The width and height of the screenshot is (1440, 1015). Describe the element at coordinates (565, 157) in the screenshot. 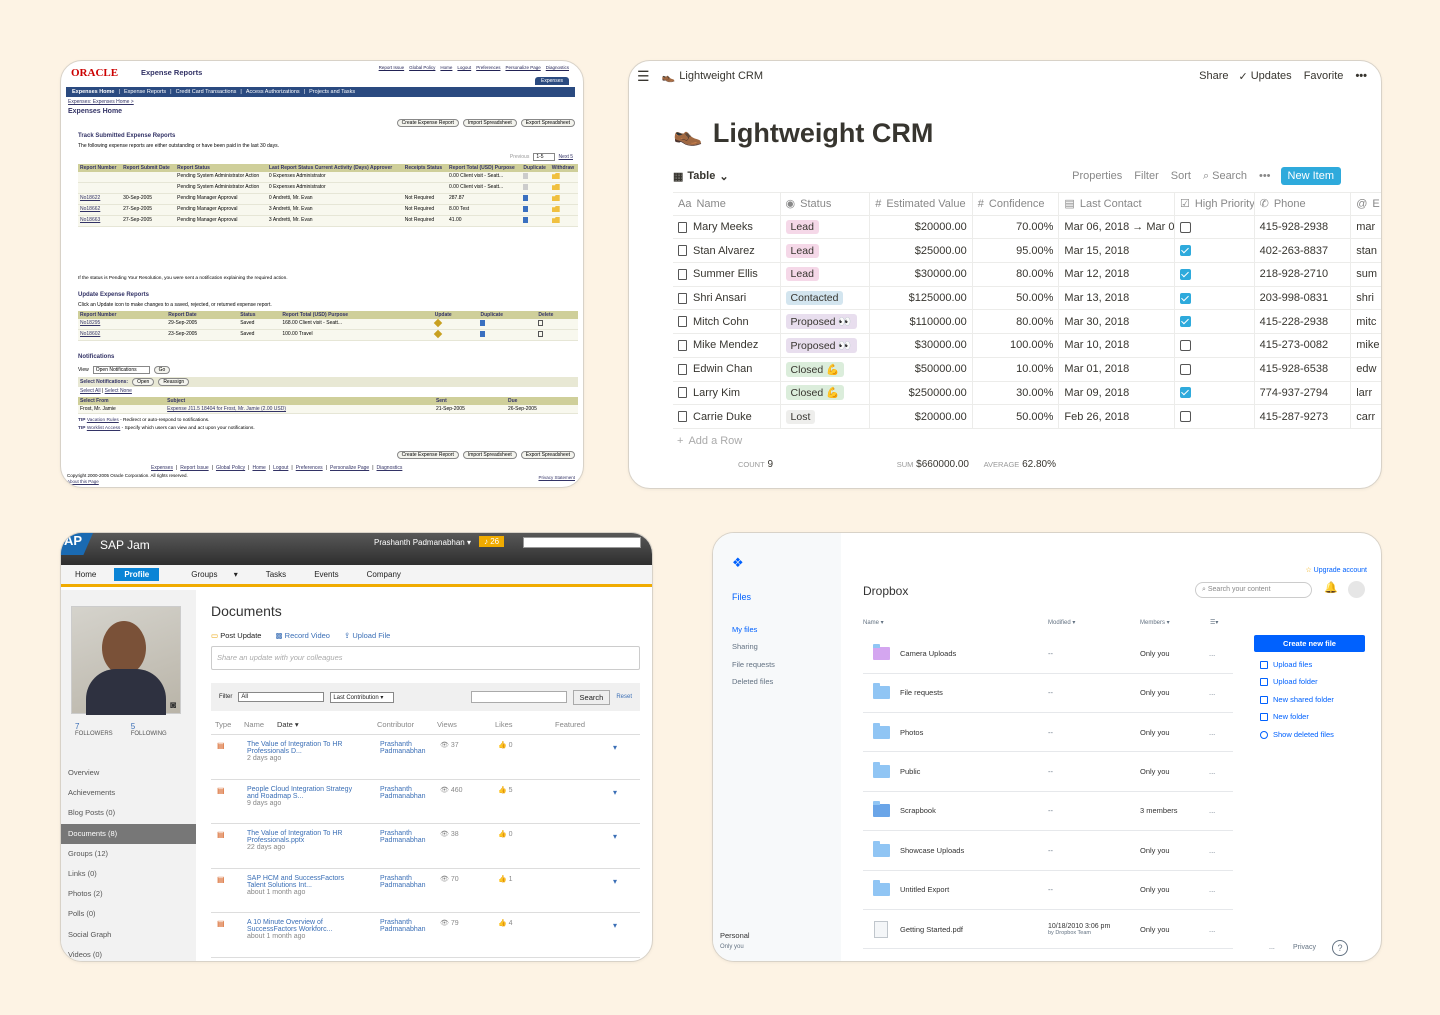

I see `pager-next: Next 5` at that location.